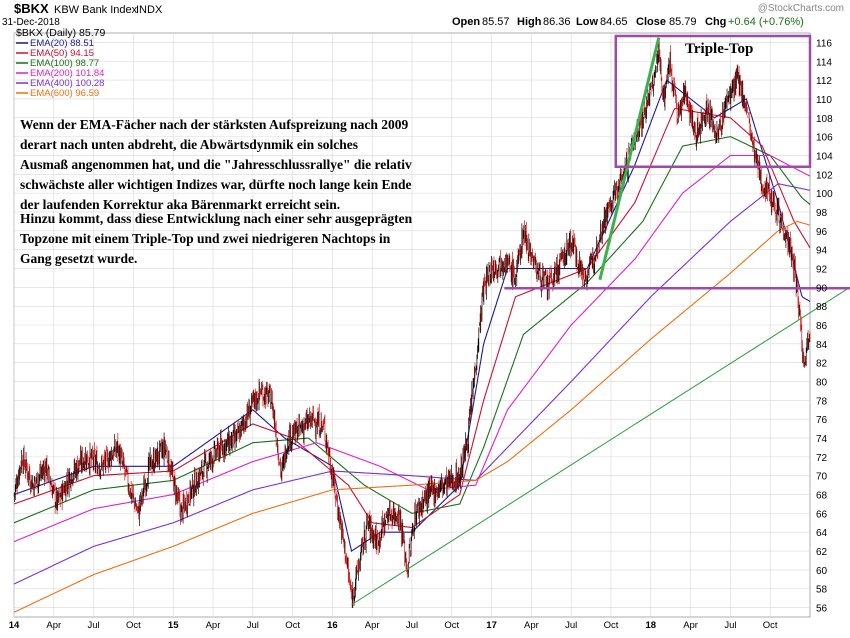 The height and width of the screenshot is (638, 850). Describe the element at coordinates (822, 364) in the screenshot. I see `y-tick-label: 82` at that location.